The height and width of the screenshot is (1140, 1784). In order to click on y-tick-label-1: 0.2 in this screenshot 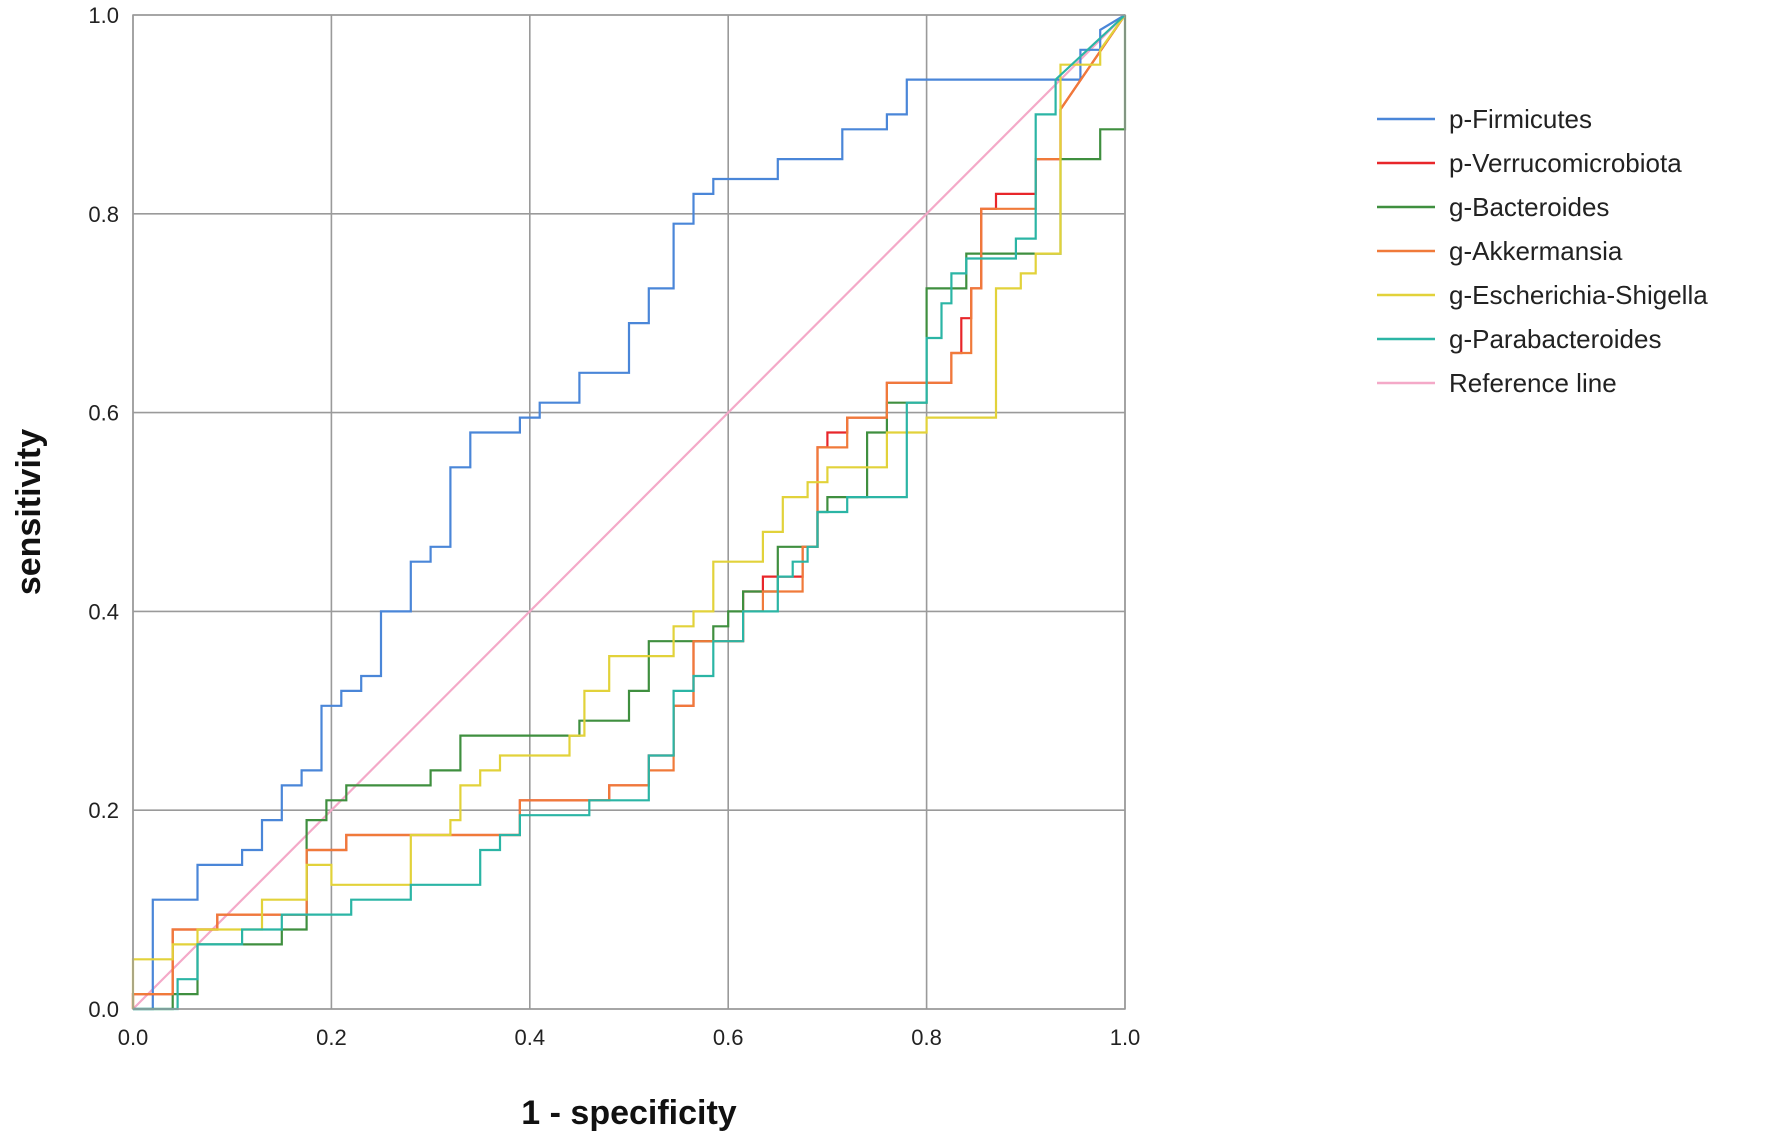, I will do `click(103, 810)`.